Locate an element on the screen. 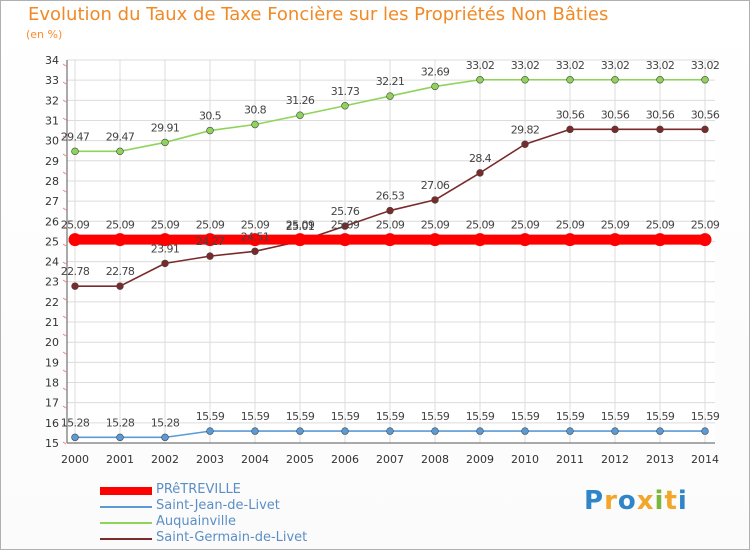 The height and width of the screenshot is (550, 750). x-tick-label-2009: 2009 is located at coordinates (480, 459).